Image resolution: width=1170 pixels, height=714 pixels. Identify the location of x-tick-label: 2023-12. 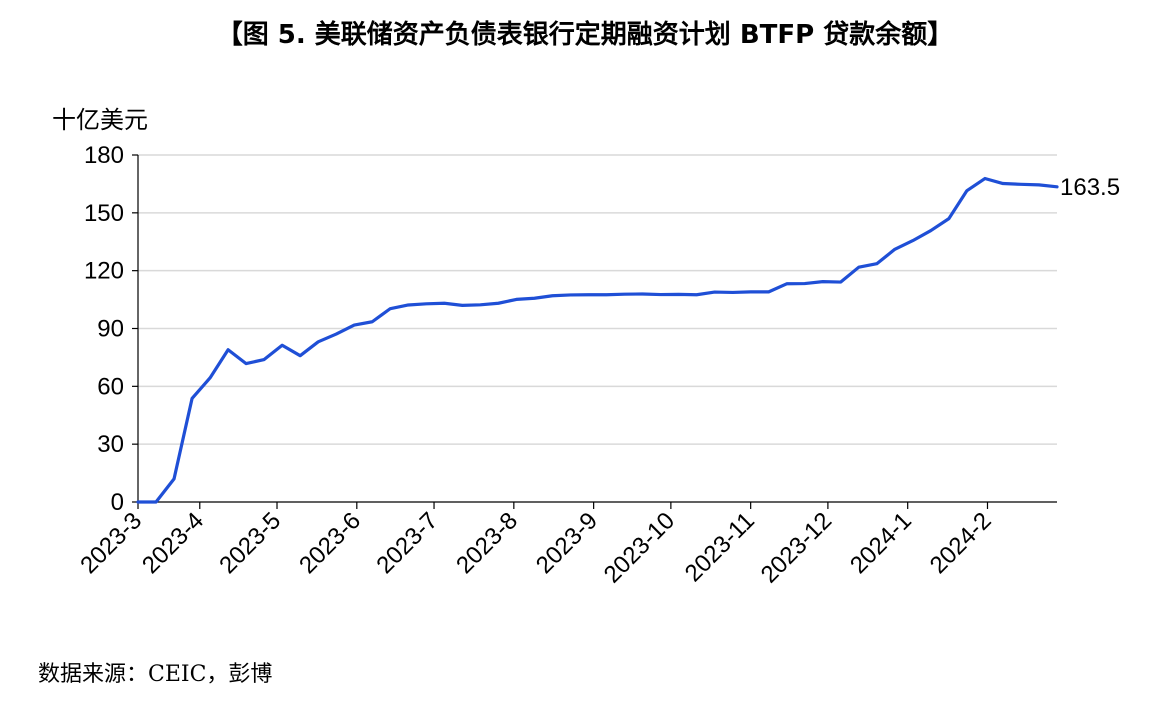
(796, 547).